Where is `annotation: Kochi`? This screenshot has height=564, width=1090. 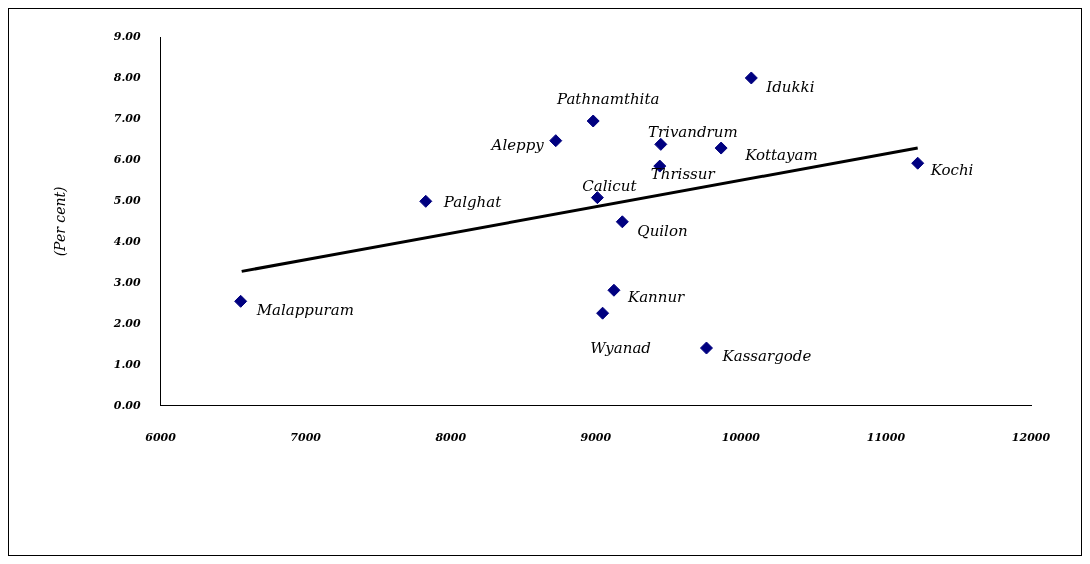
annotation: Kochi is located at coordinates (951, 170).